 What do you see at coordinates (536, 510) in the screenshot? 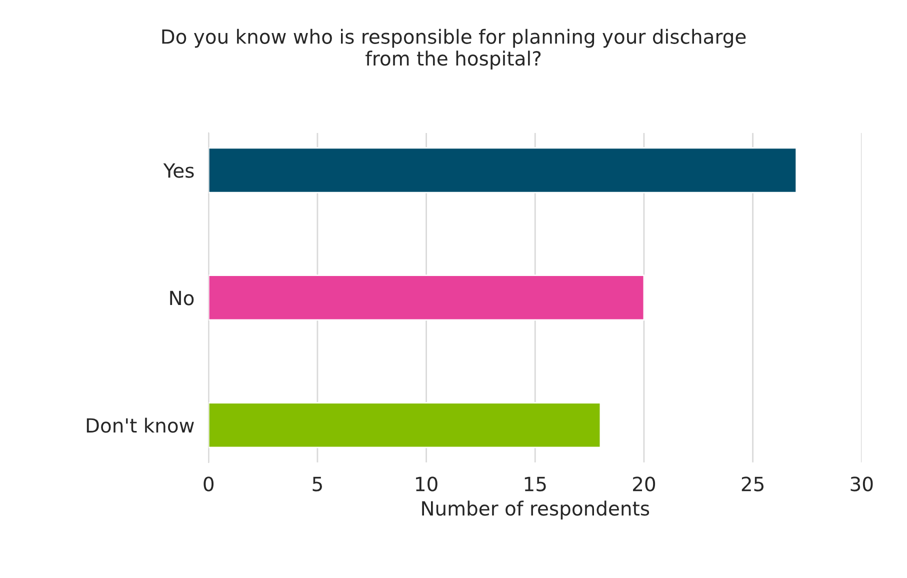
I see `x-axis-title: Number of respondents` at bounding box center [536, 510].